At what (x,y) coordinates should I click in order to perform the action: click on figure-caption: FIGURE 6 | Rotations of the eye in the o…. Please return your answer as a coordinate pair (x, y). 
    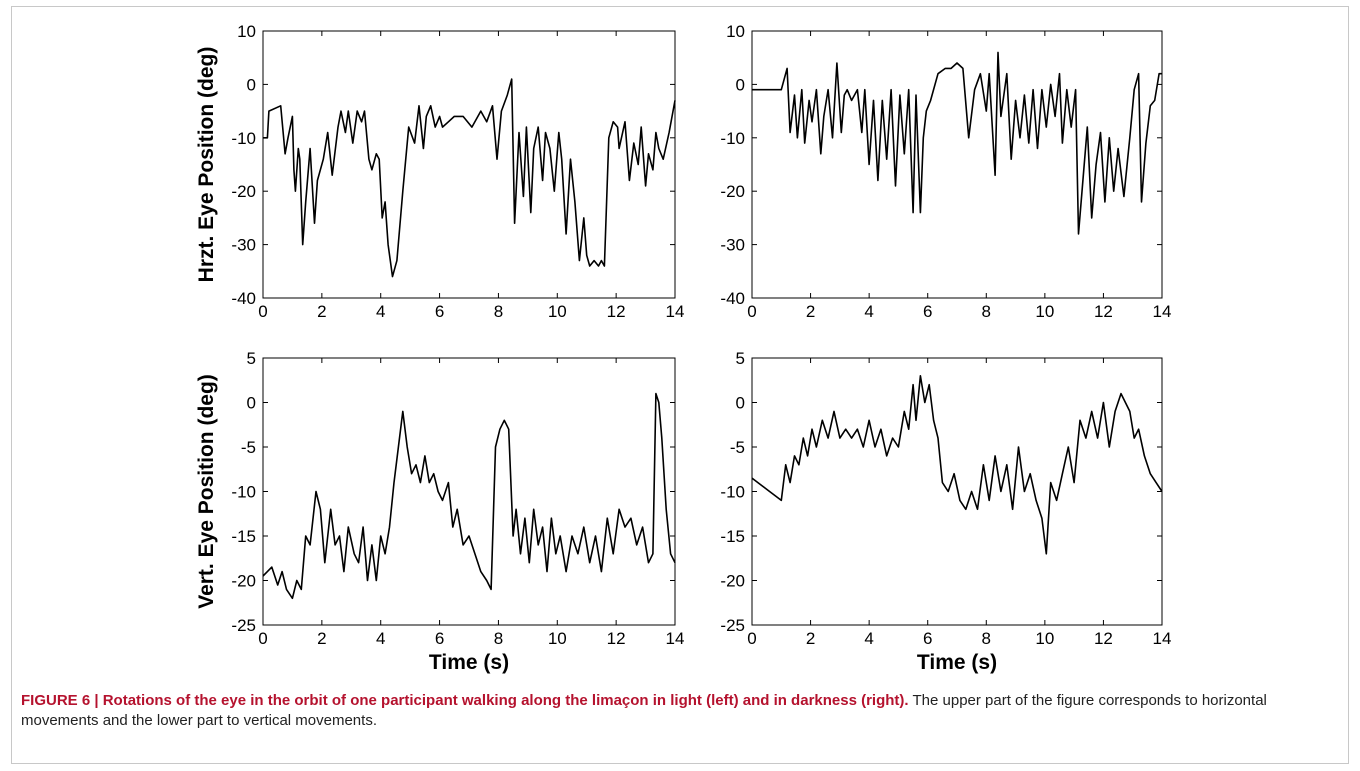
    Looking at the image, I should click on (680, 711).